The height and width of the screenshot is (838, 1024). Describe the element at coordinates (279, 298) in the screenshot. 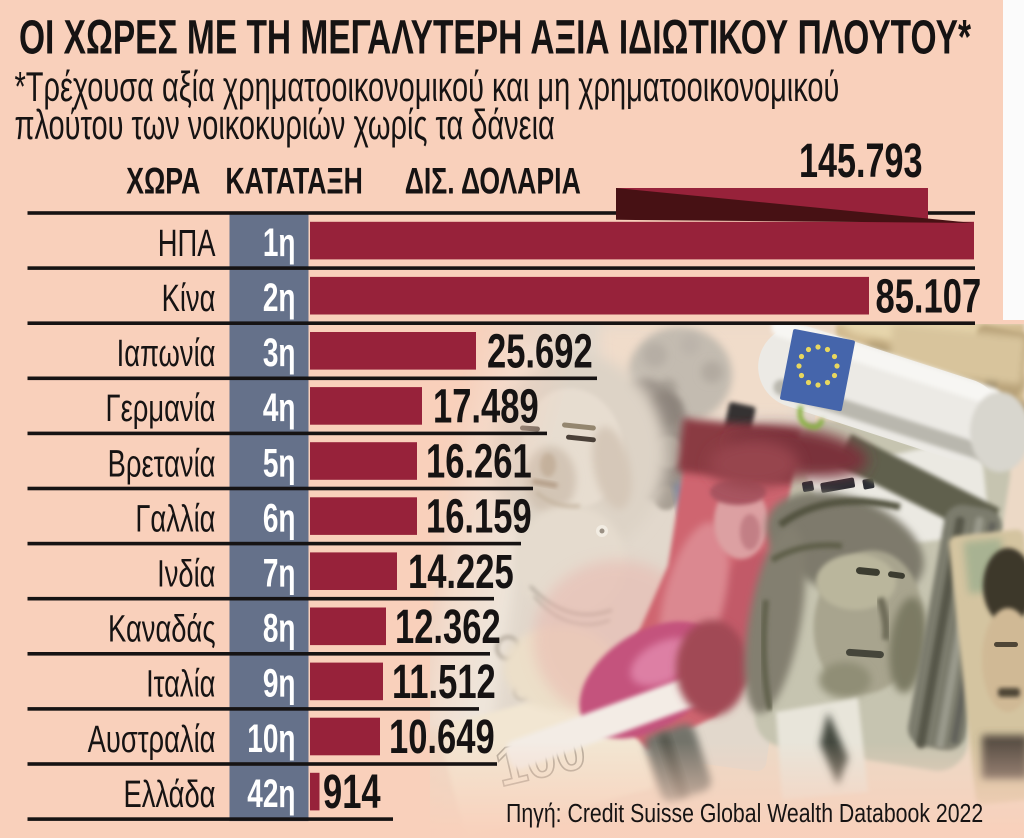

I see `svg-text: 2η` at that location.